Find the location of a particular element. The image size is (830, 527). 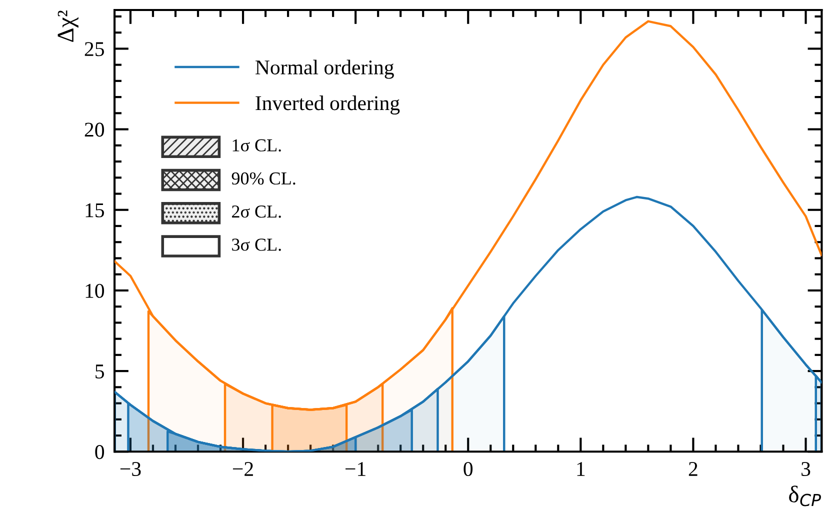

legend-label: Inverted ordering is located at coordinates (328, 105).